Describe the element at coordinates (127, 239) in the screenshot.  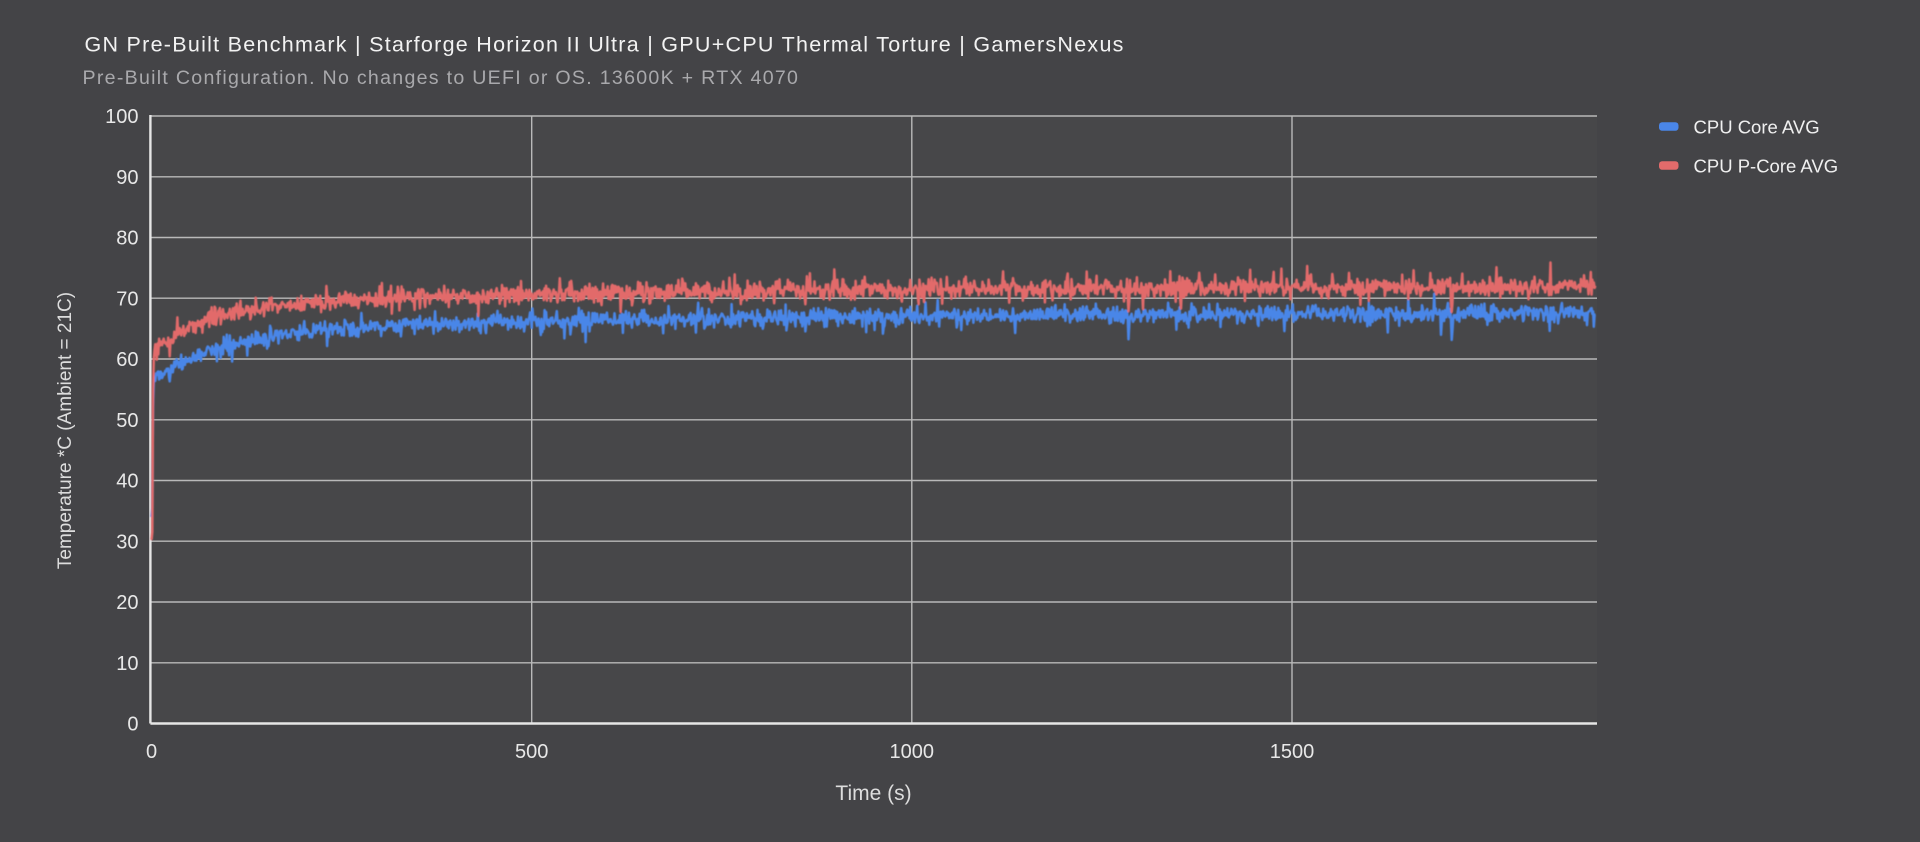
I see `svg-text: 80` at that location.